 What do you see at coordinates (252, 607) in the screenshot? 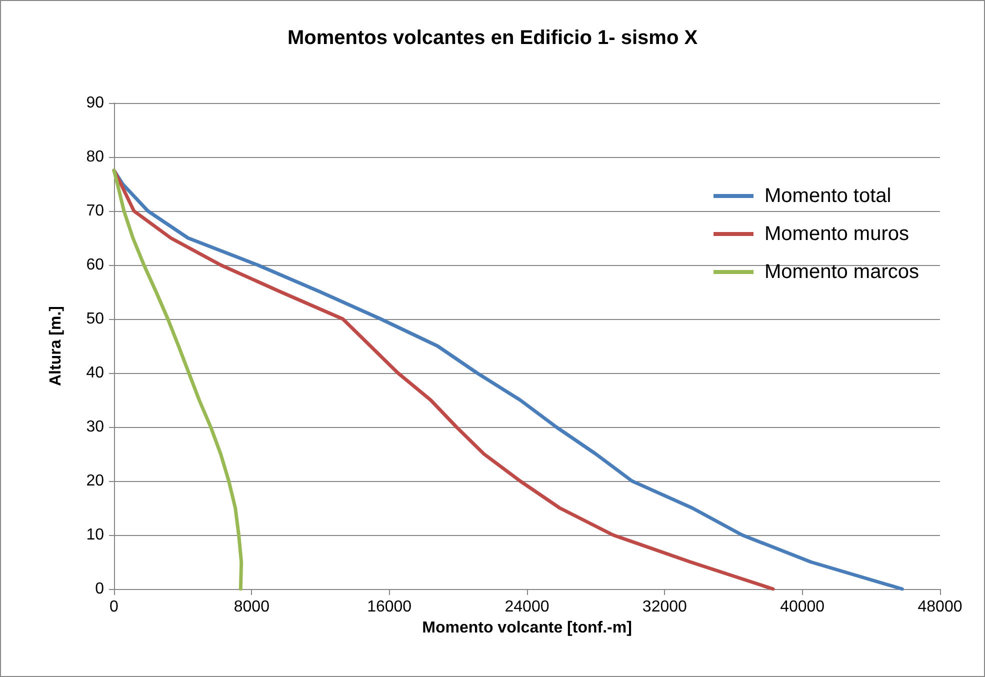
I see `x-tick-label: 8000` at bounding box center [252, 607].